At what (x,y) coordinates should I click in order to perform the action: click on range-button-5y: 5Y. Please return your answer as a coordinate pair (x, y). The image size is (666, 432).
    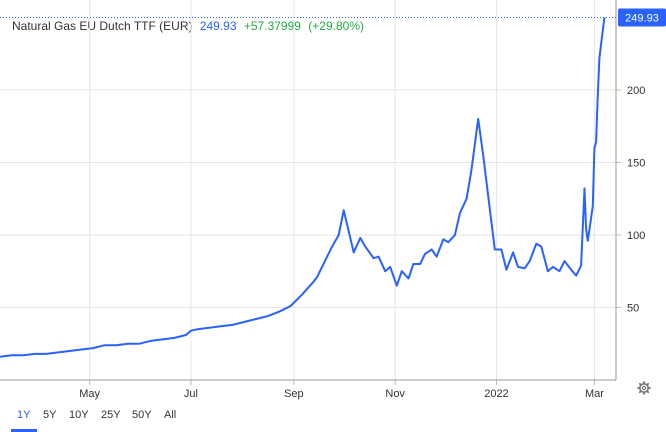
    Looking at the image, I should click on (50, 415).